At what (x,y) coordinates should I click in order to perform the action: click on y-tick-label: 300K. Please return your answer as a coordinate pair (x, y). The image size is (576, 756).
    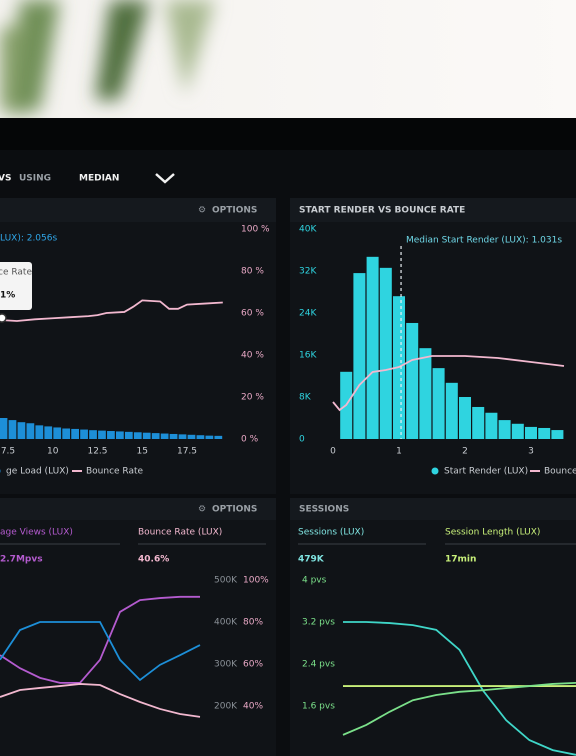
    Looking at the image, I should click on (226, 665).